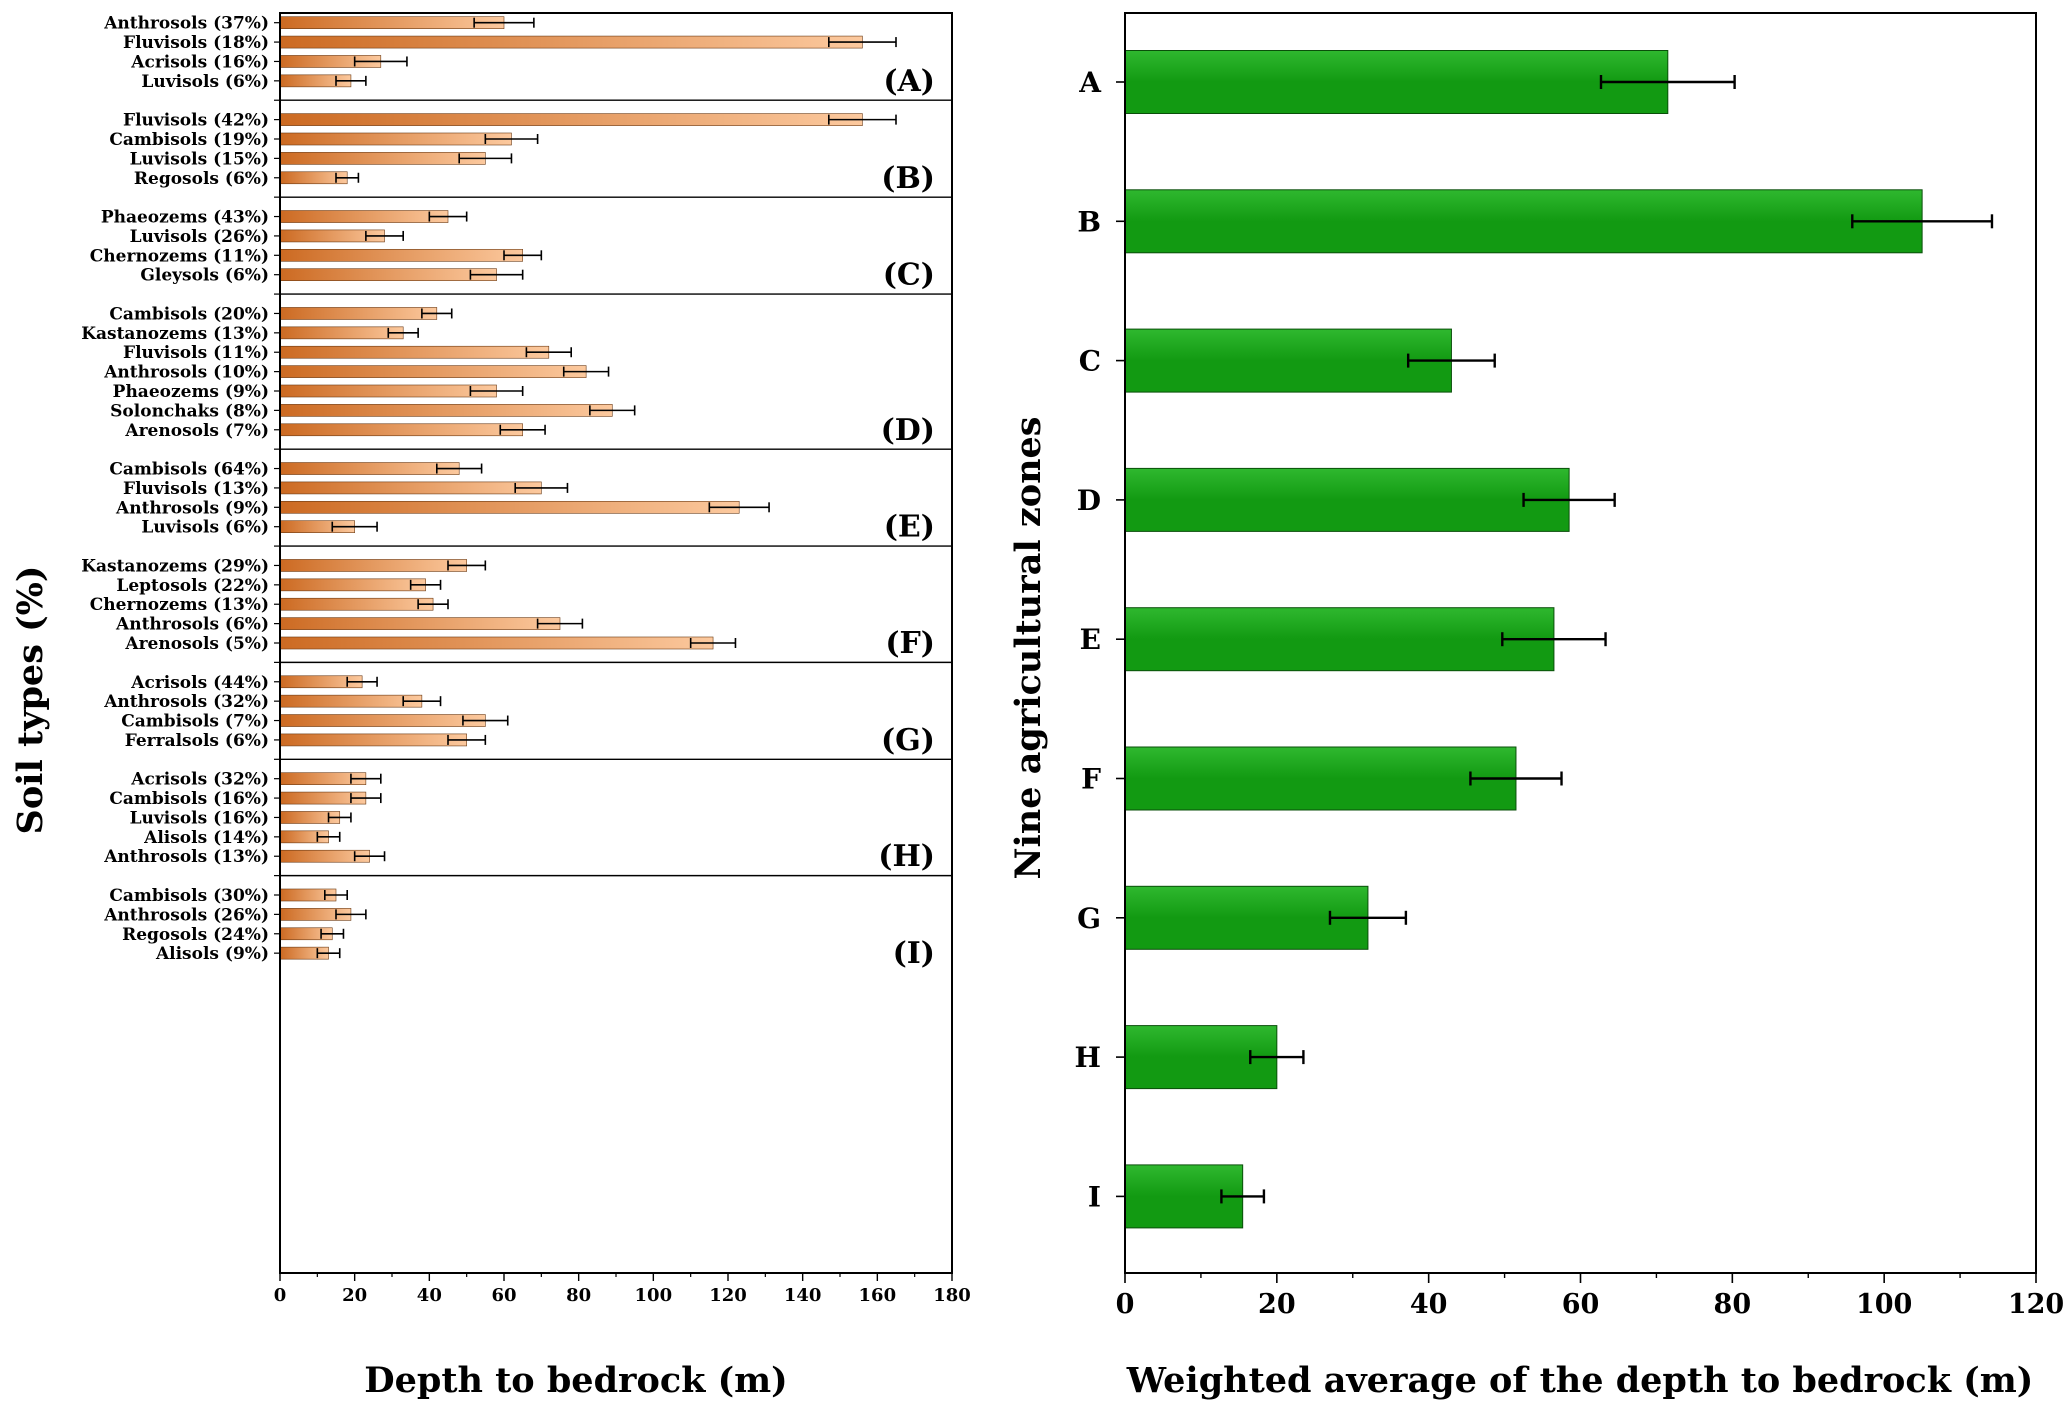  I want to click on soil-x-tick-label: 100, so click(654, 1295).